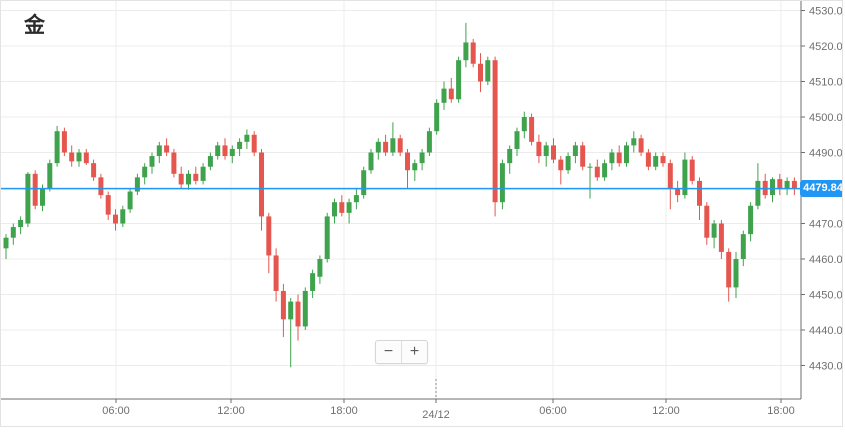 This screenshot has height=435, width=845. What do you see at coordinates (826, 296) in the screenshot?
I see `y-axis-label: 4450.00` at bounding box center [826, 296].